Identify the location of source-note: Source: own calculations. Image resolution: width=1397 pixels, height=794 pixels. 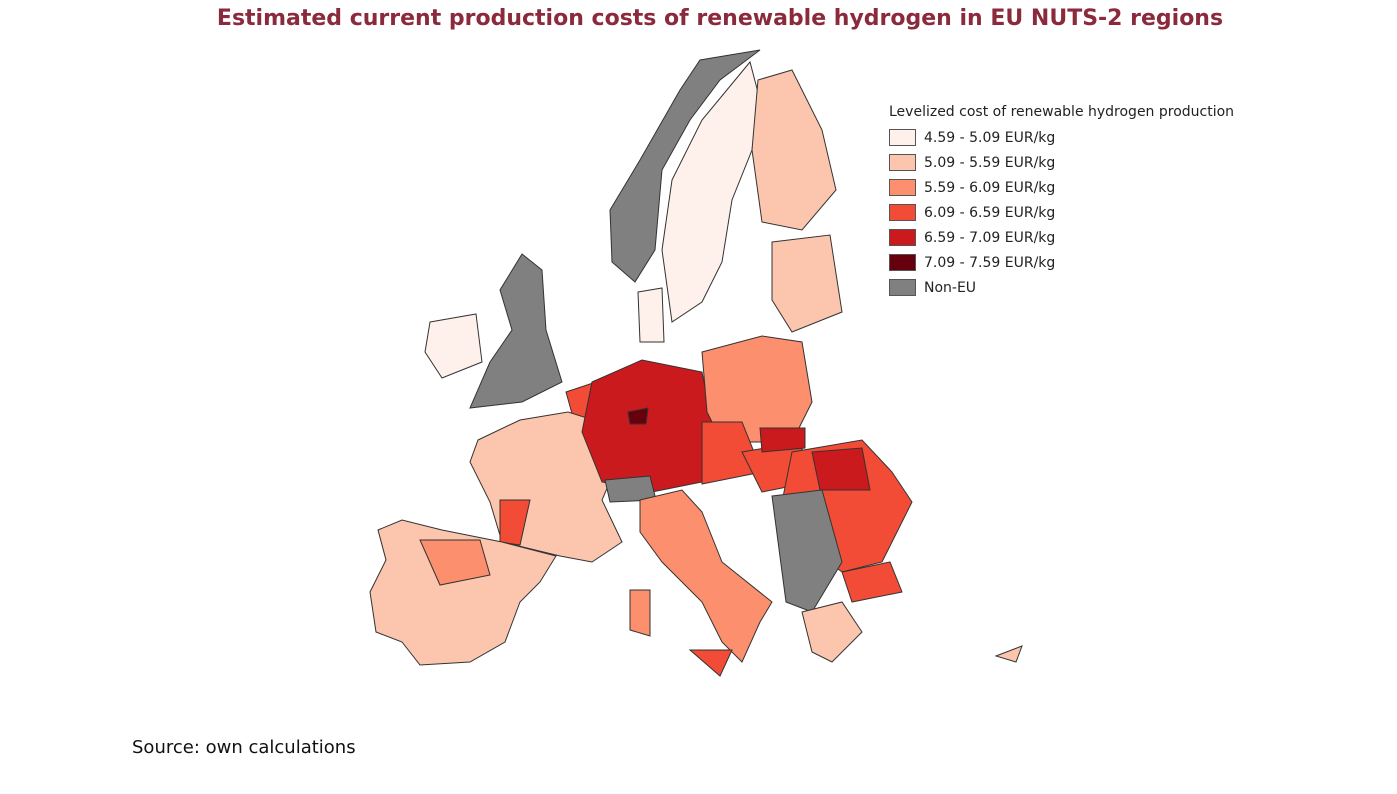
(244, 747).